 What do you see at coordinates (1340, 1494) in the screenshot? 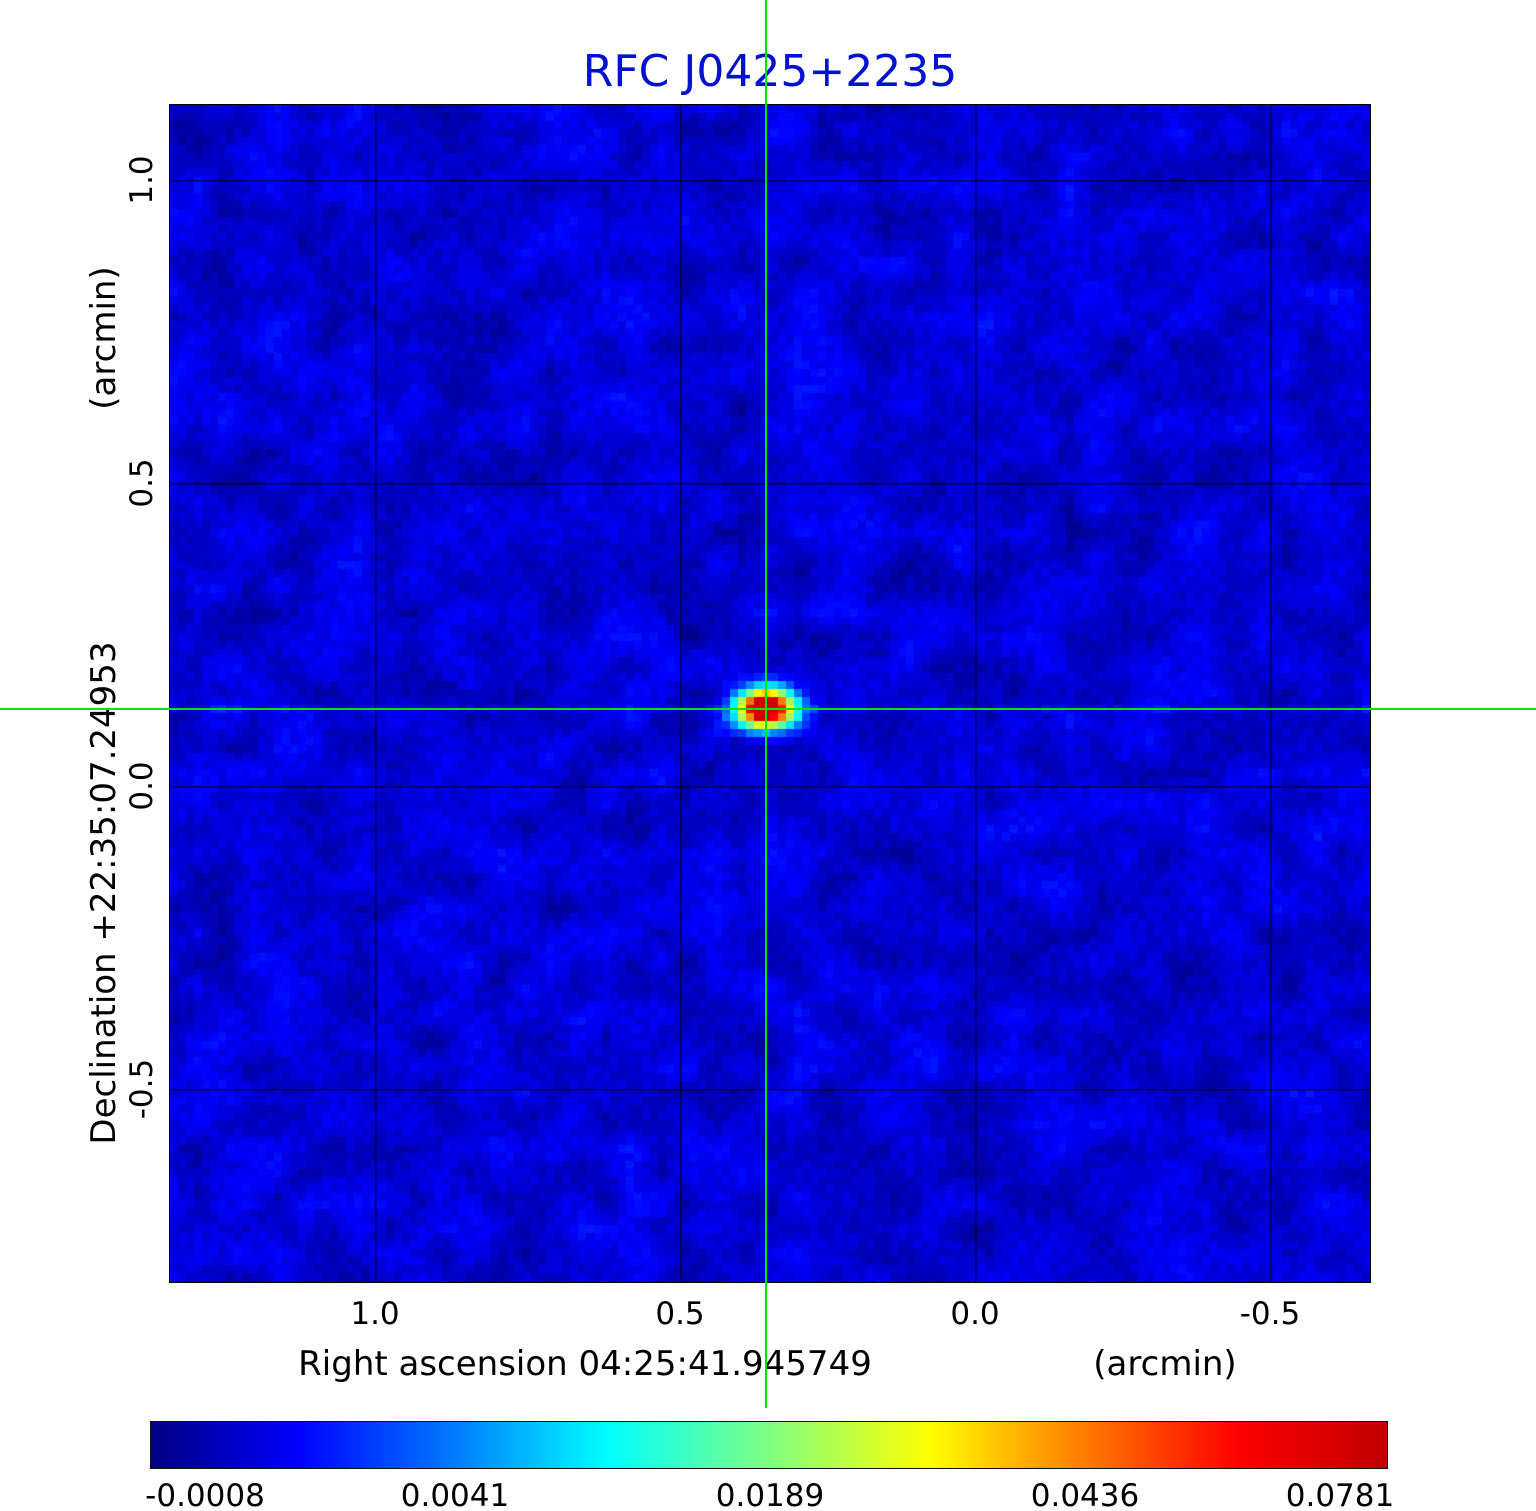
I see `colorbar-tick-label: 0.0781` at bounding box center [1340, 1494].